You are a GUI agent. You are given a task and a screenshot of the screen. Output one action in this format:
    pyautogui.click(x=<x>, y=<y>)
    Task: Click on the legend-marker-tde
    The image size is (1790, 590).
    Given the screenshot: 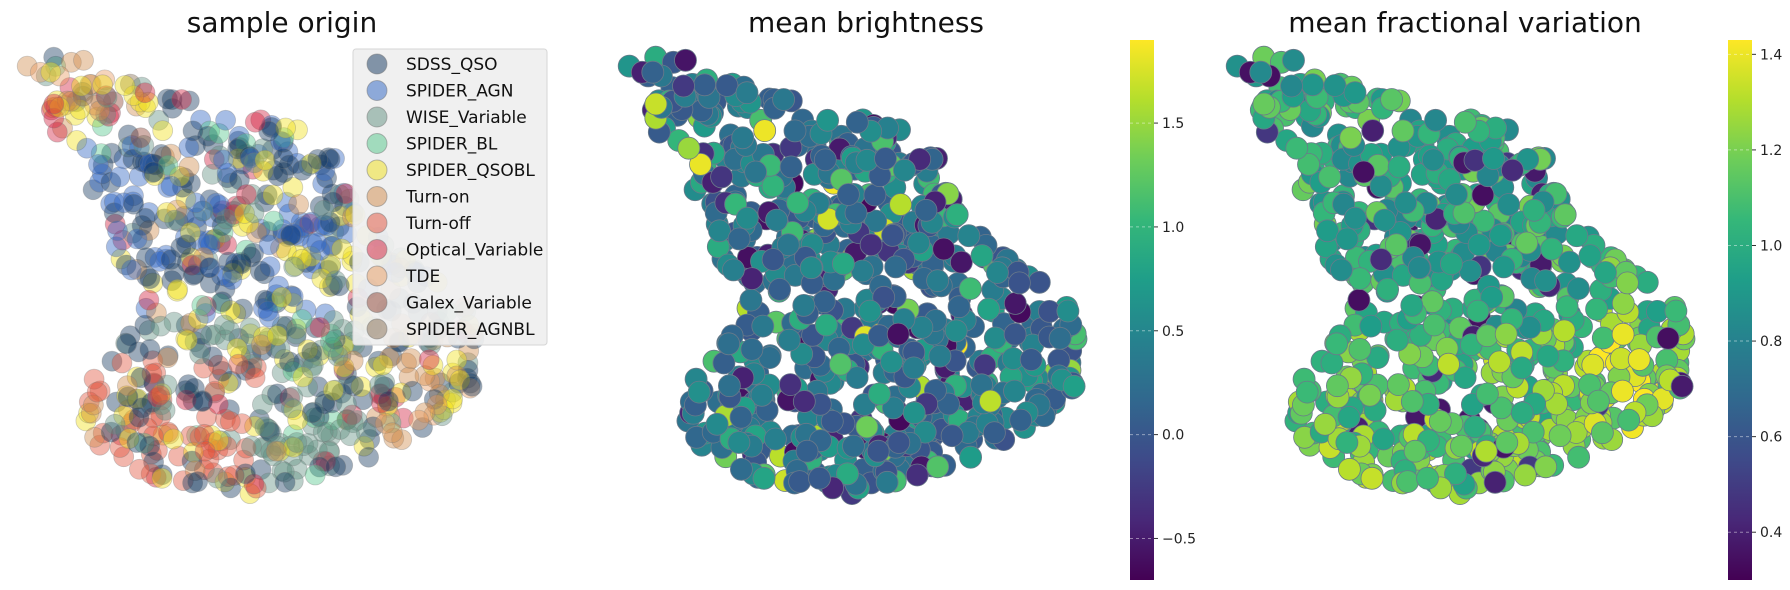 What is the action you would take?
    pyautogui.click(x=377, y=276)
    